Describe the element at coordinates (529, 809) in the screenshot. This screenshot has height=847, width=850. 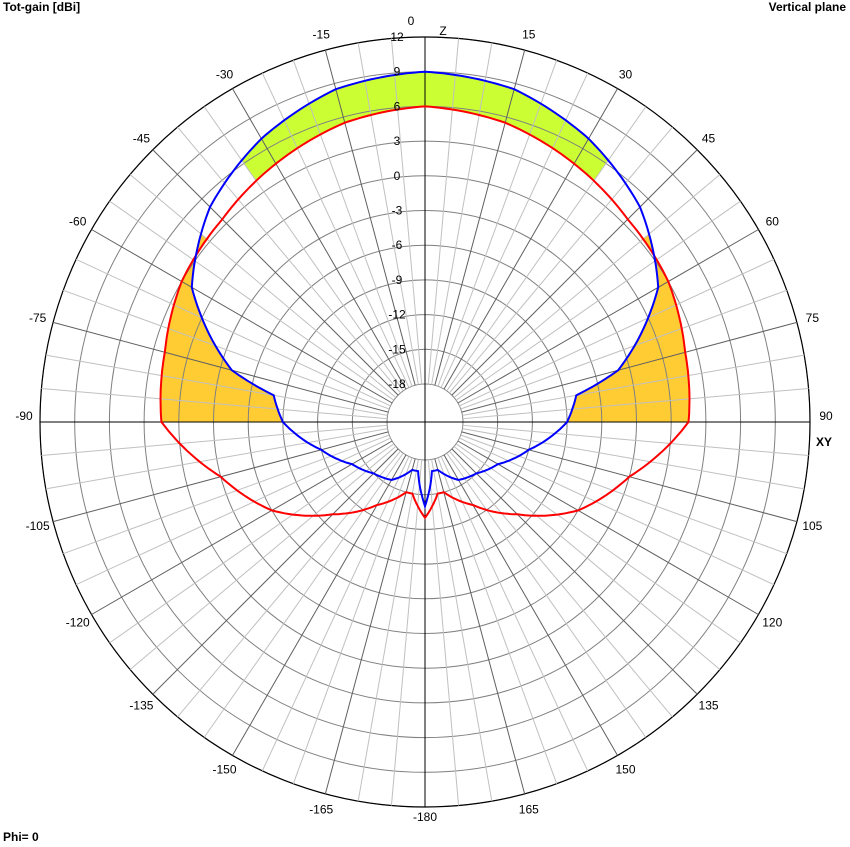
I see `angle-tick-label: 165` at that location.